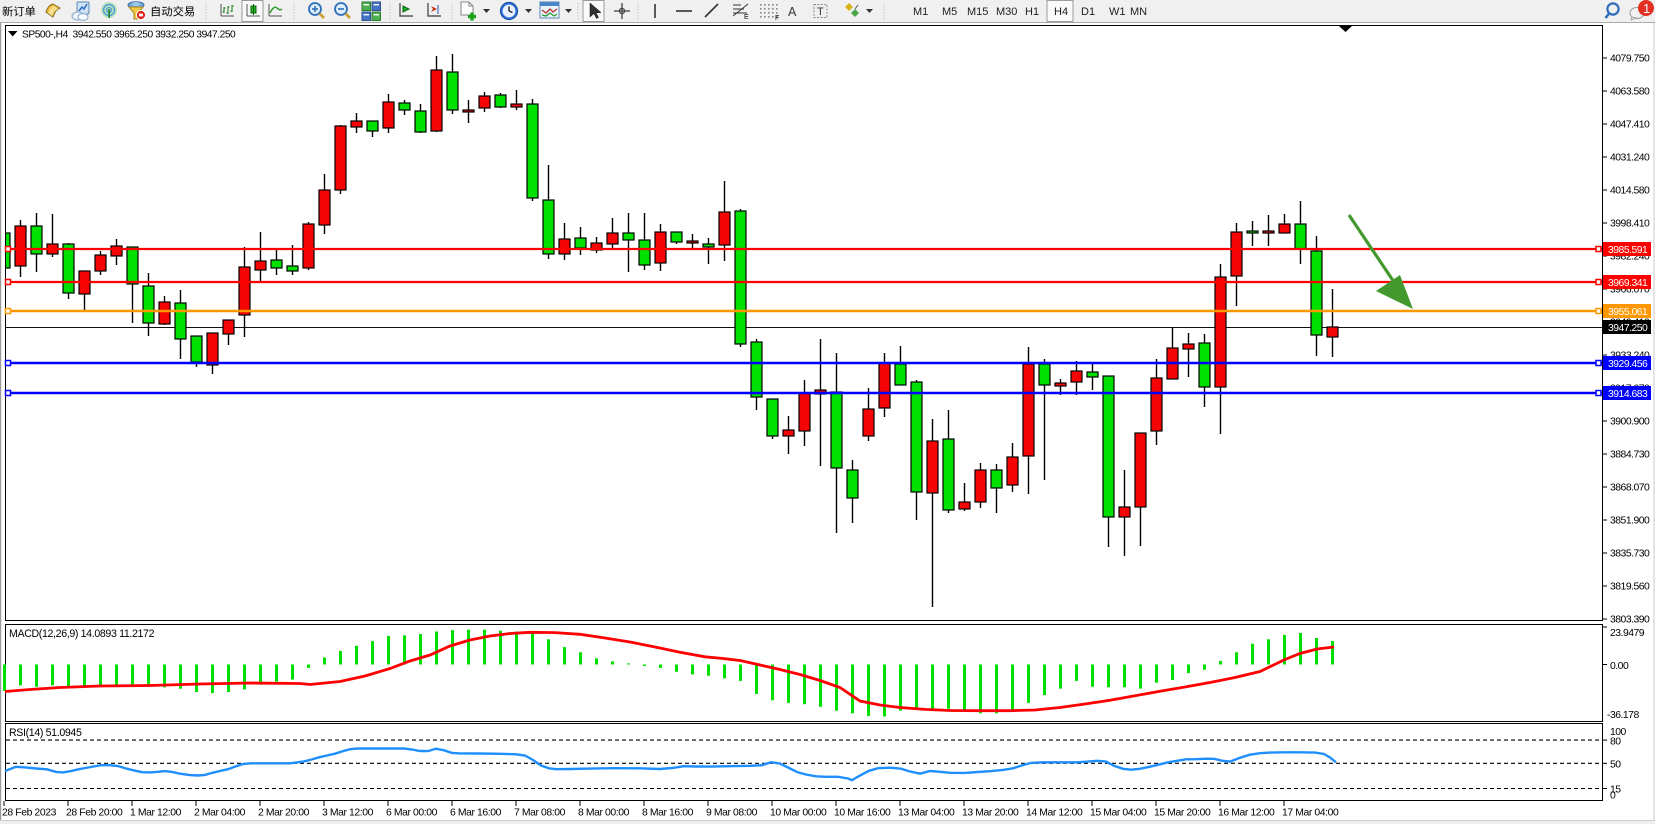 Image resolution: width=1655 pixels, height=824 pixels. What do you see at coordinates (412, 813) in the screenshot?
I see `svg-text: 6 Mar 00:00` at bounding box center [412, 813].